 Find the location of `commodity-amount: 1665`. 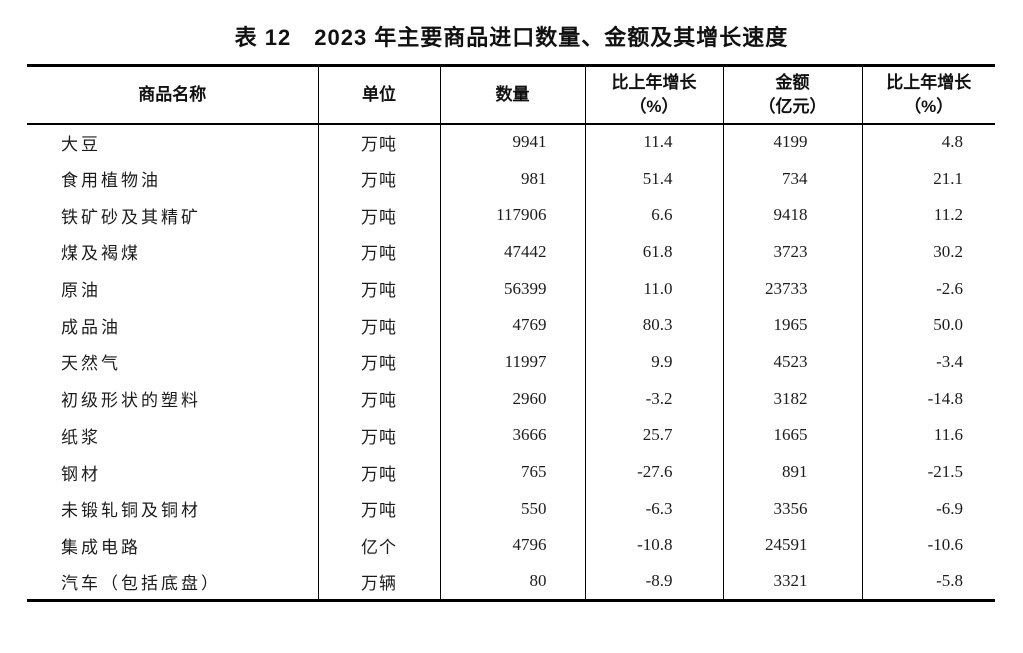

commodity-amount: 1665 is located at coordinates (793, 435).